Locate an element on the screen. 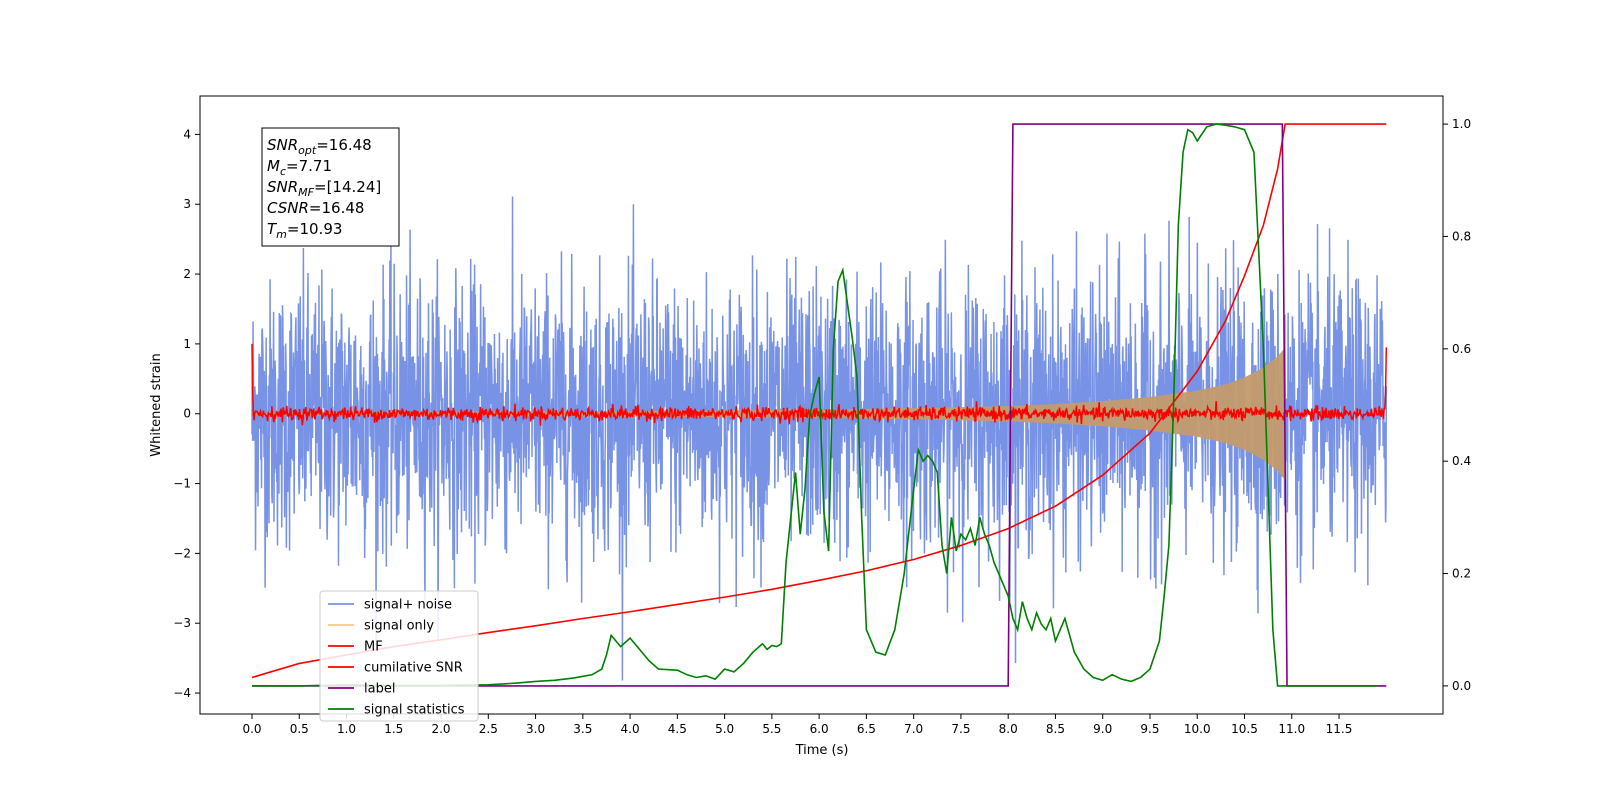  series-mf-line is located at coordinates (819, 384).